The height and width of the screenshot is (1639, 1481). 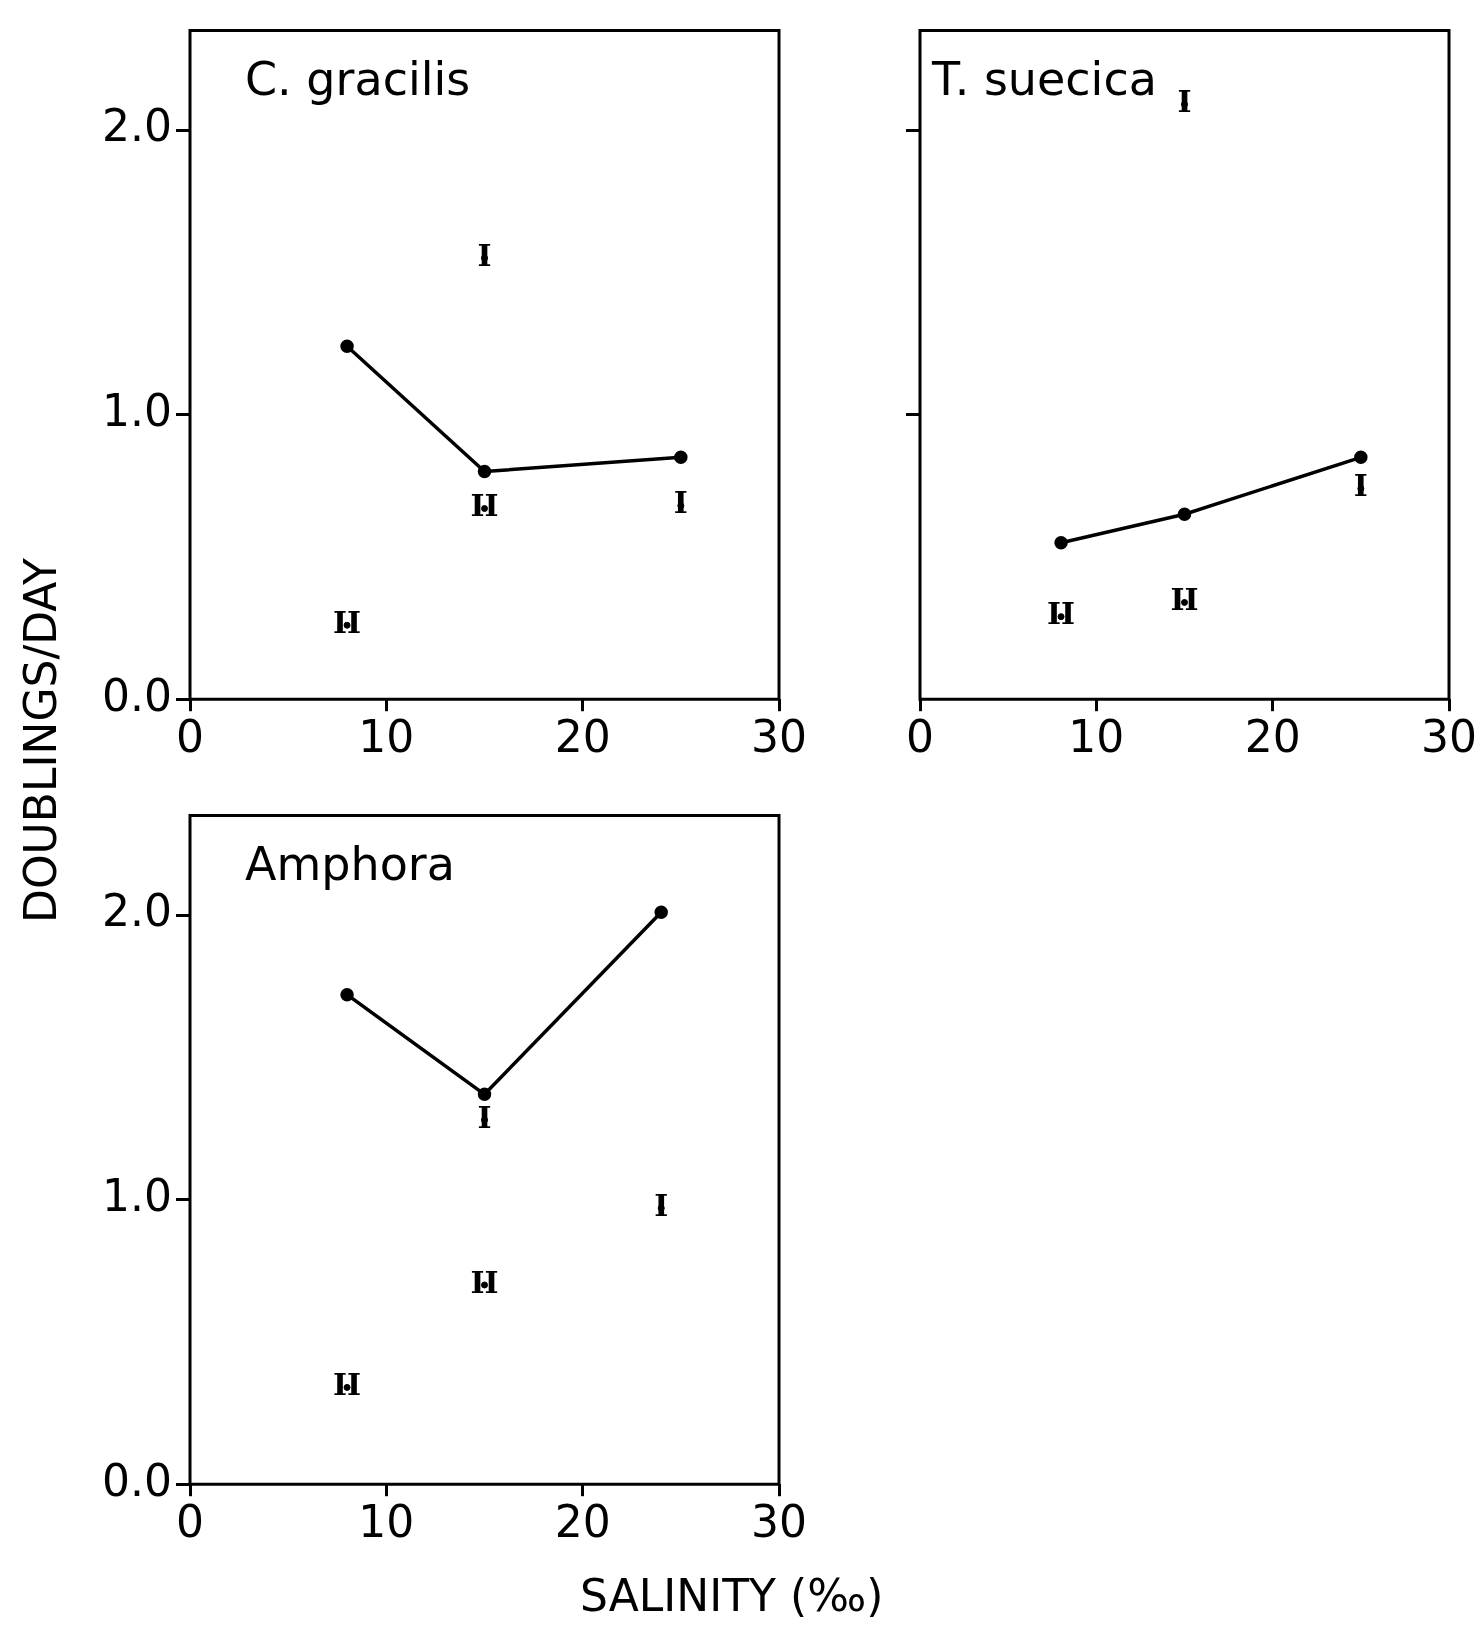 I want to click on text: Amphora, so click(x=350, y=864).